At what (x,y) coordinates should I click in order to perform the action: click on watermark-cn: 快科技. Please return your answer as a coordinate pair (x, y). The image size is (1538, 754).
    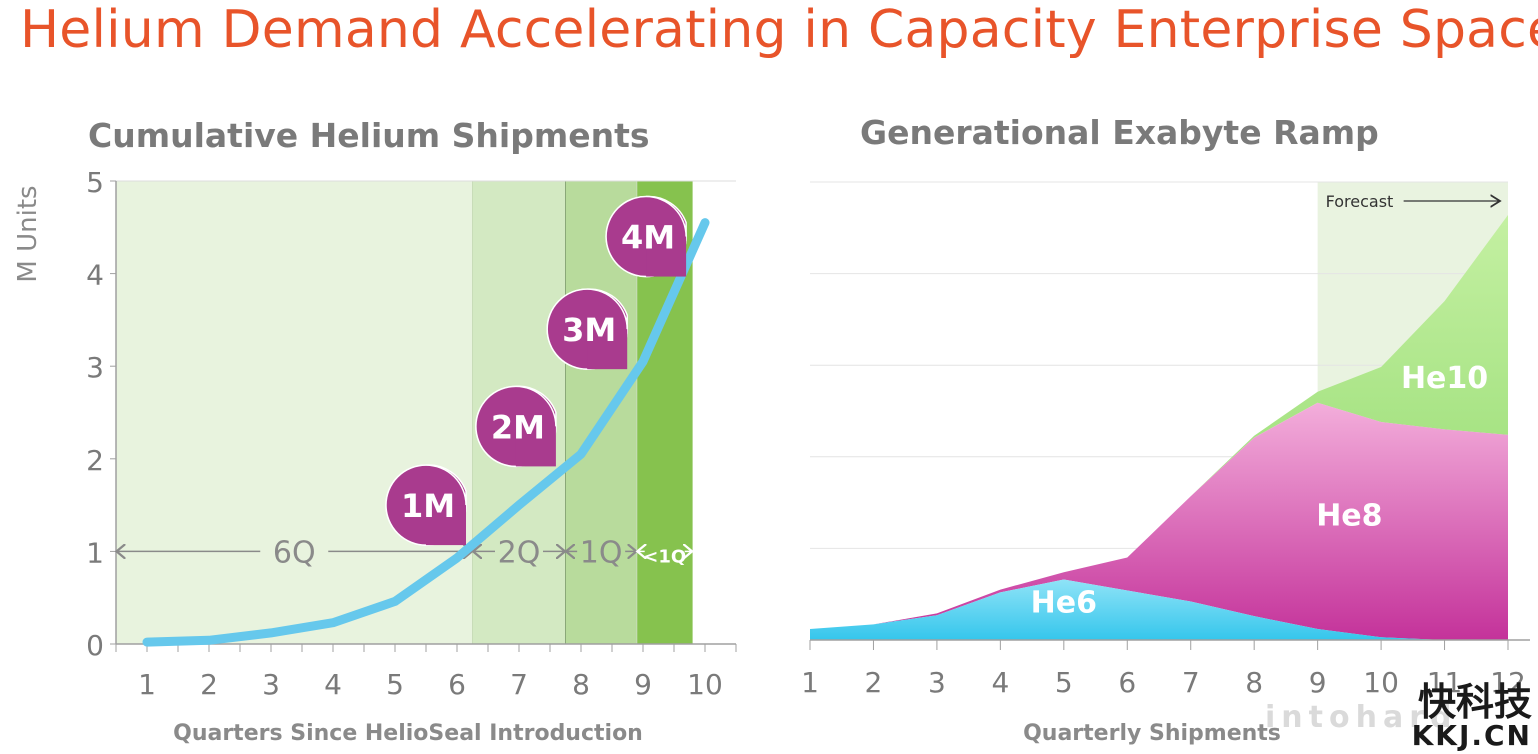
    Looking at the image, I should click on (1474, 702).